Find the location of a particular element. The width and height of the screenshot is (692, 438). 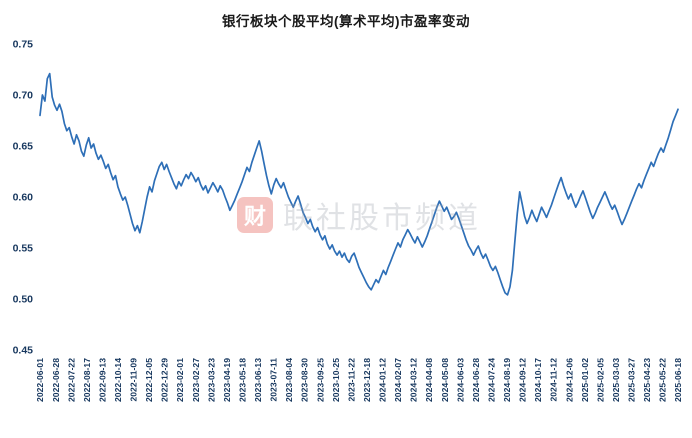

x-tick-label: 2022-11-09 is located at coordinates (134, 380).